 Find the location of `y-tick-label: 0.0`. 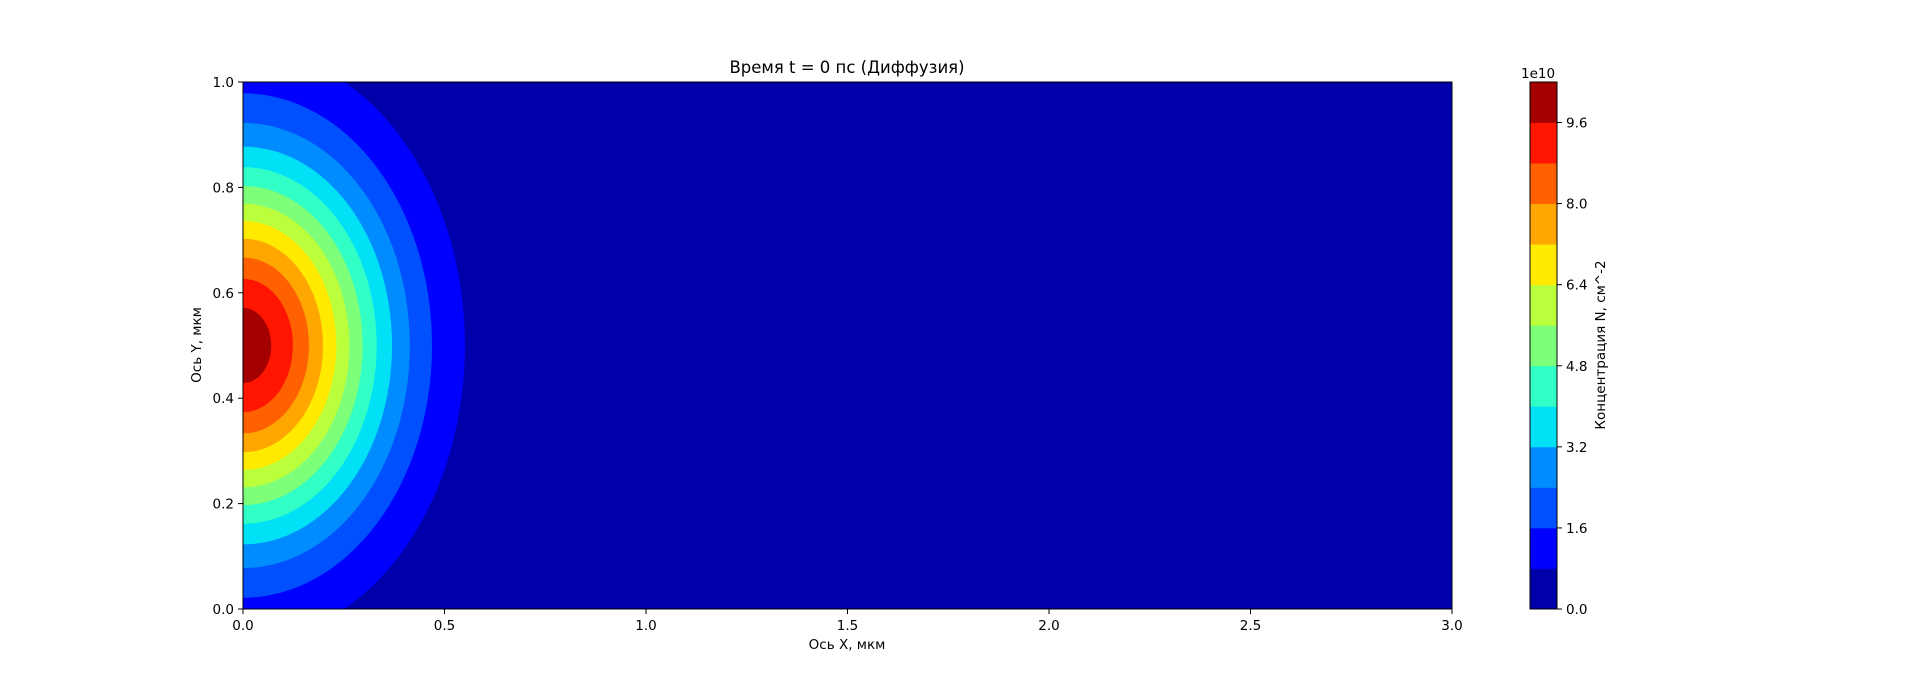

y-tick-label: 0.0 is located at coordinates (223, 610).